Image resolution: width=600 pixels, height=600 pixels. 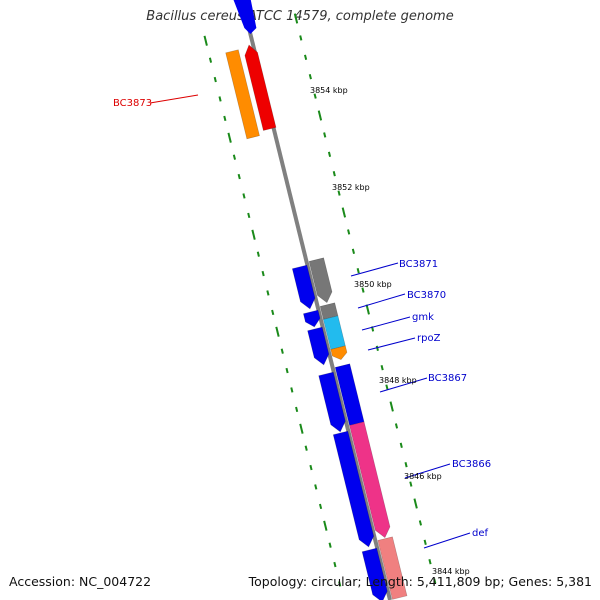 What do you see at coordinates (426, 295) in the screenshot?
I see `gene-label-bc3870: BC3870` at bounding box center [426, 295].